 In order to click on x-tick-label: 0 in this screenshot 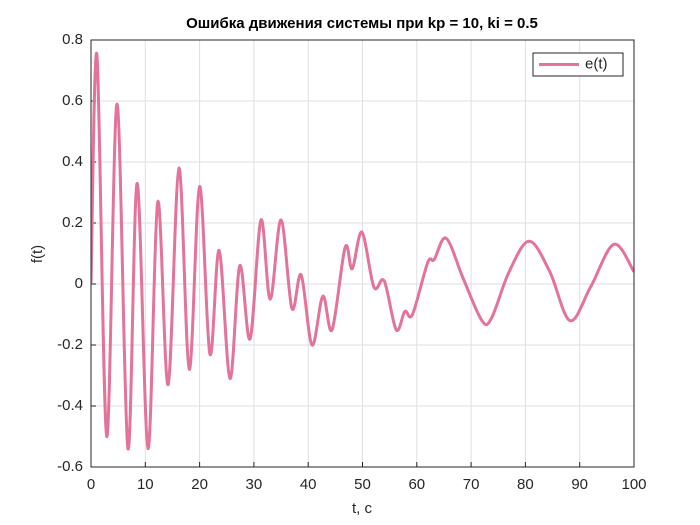, I will do `click(91, 484)`.